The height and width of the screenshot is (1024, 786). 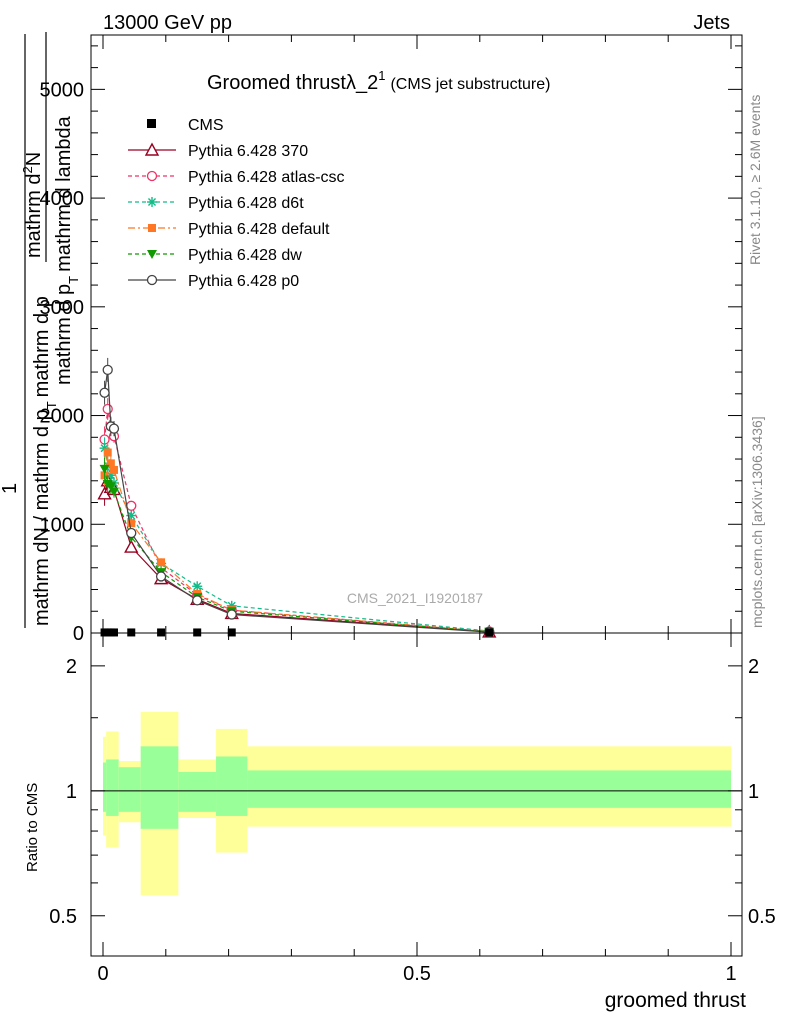 What do you see at coordinates (417, 974) in the screenshot?
I see `x-tick-label: 0.5` at bounding box center [417, 974].